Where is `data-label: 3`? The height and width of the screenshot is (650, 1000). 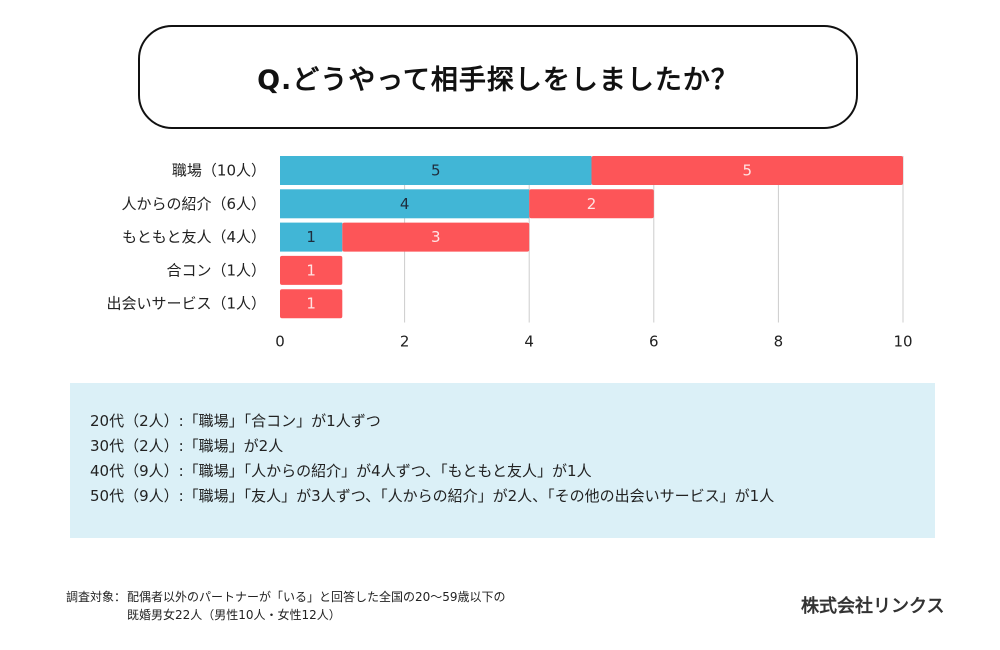 data-label: 3 is located at coordinates (436, 237).